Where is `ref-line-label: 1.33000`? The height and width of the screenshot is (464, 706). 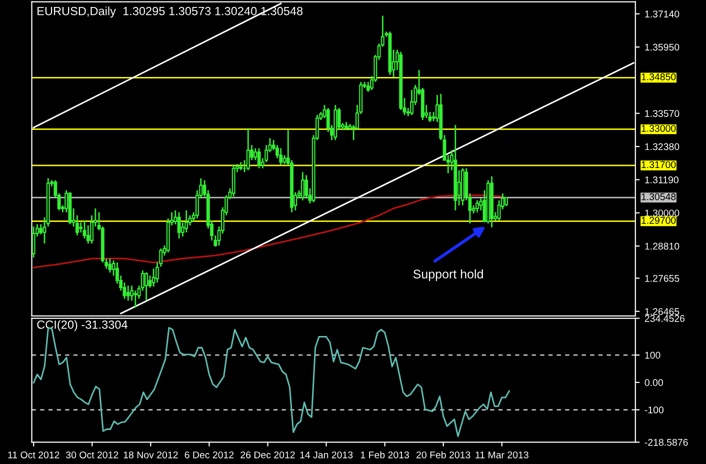
ref-line-label: 1.33000 is located at coordinates (659, 128).